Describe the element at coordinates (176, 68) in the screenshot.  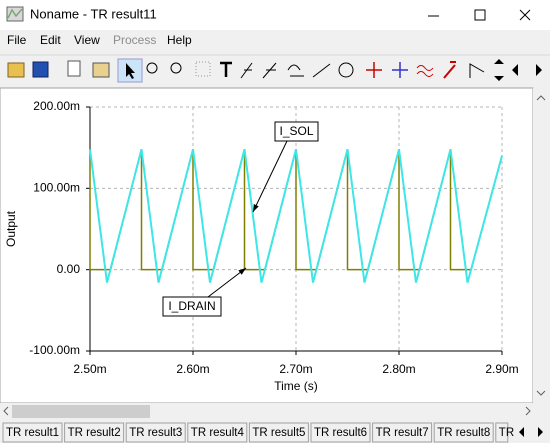
I see `zoom-out-button` at that location.